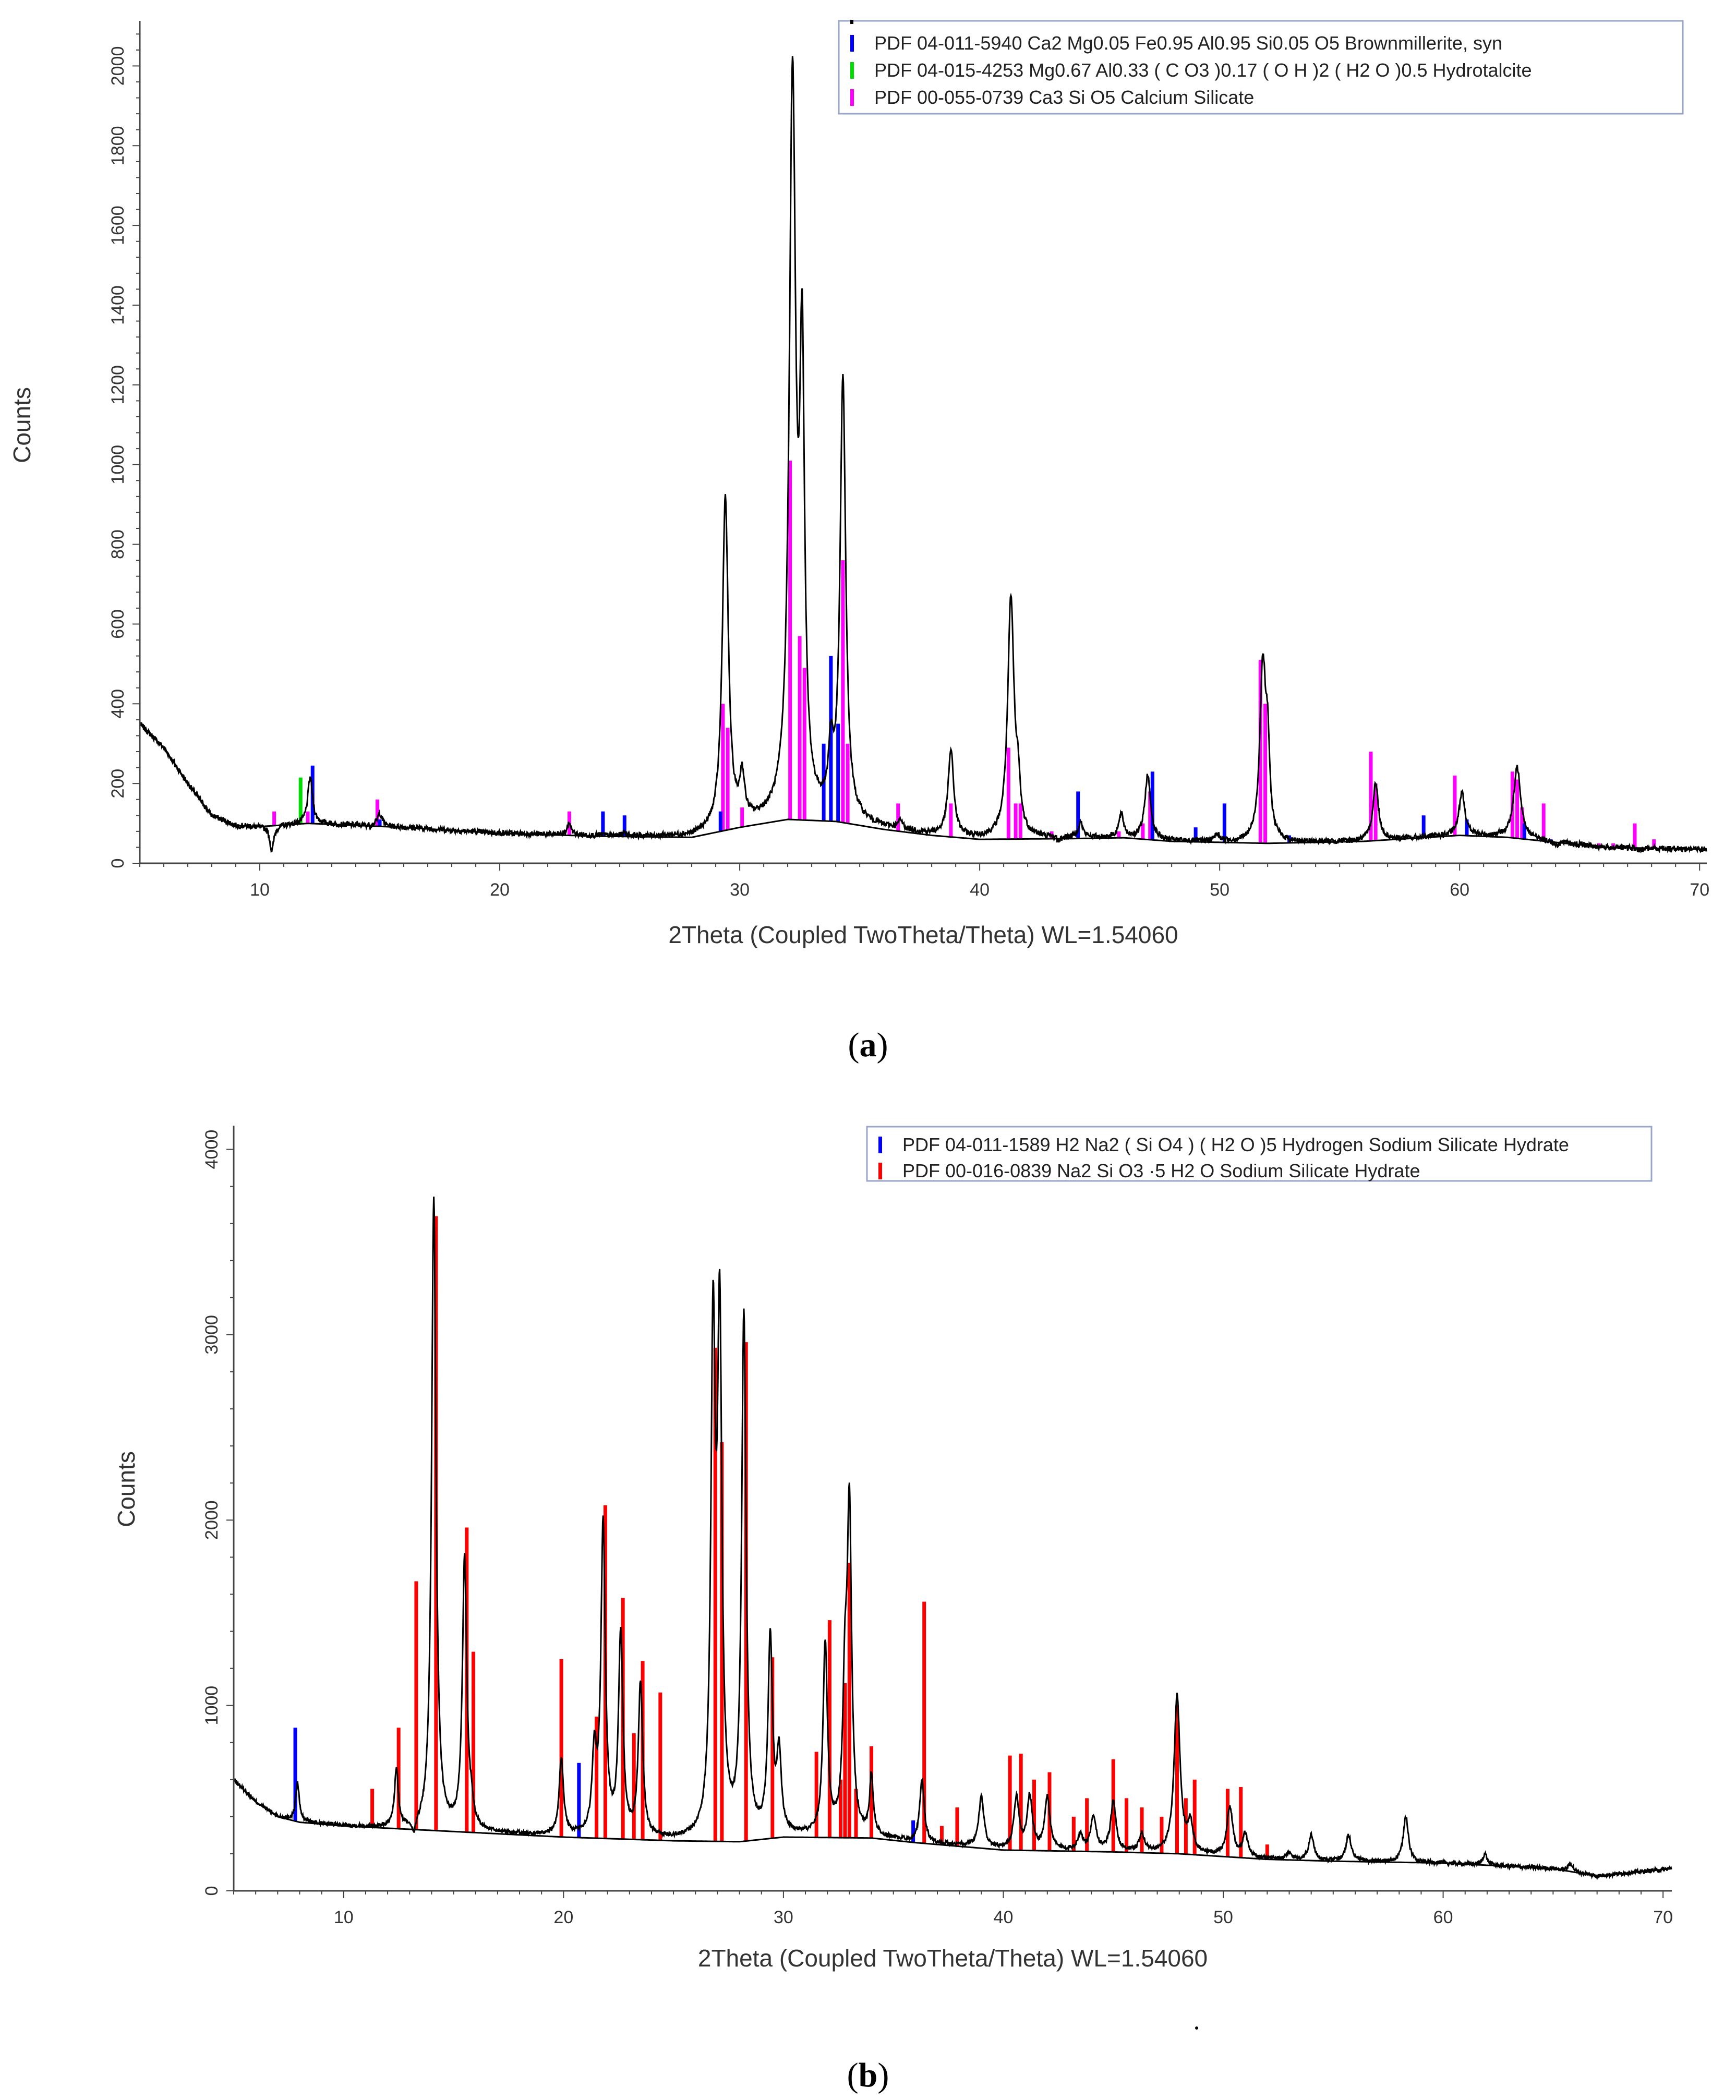 The width and height of the screenshot is (1736, 2100). What do you see at coordinates (852, 97) in the screenshot?
I see `legend-swatch-magenta` at bounding box center [852, 97].